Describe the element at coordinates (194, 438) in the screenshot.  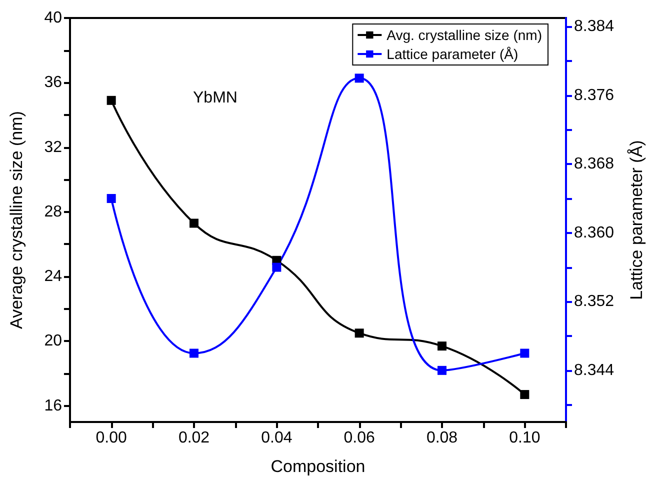
I see `x-tick-label: 0.02` at that location.